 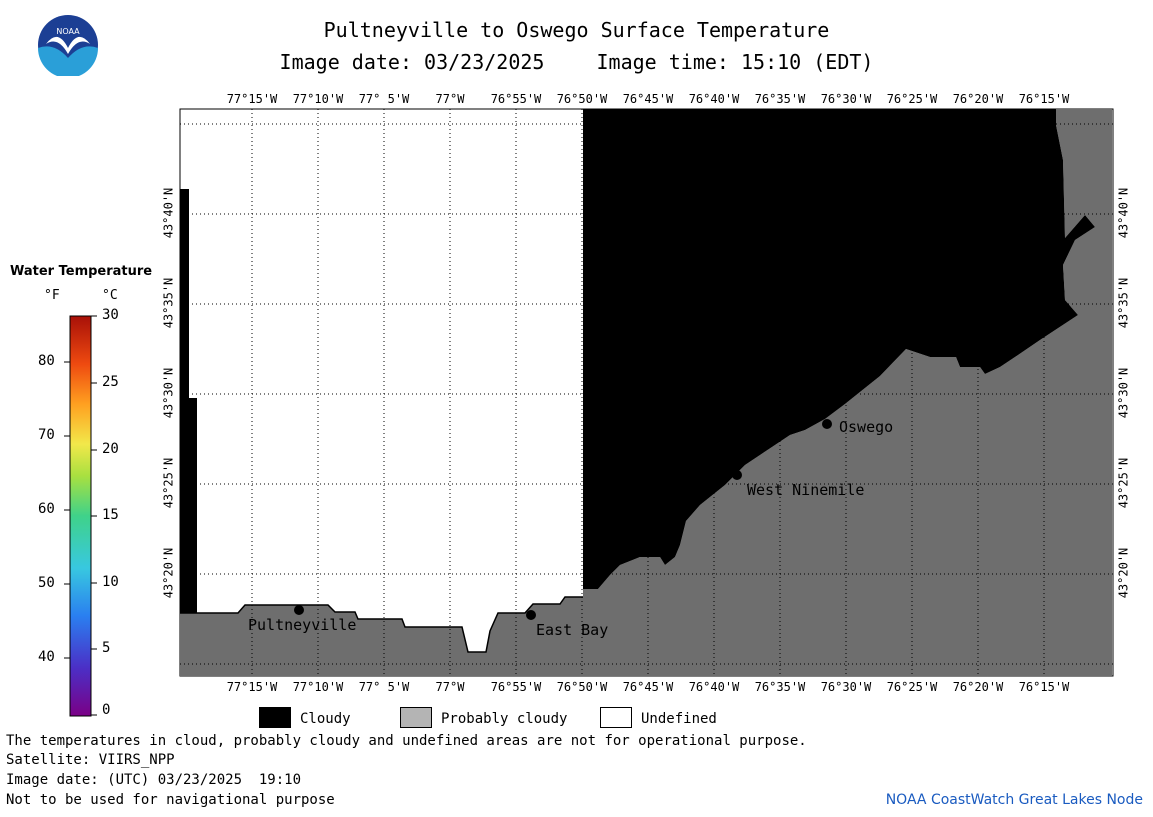 What do you see at coordinates (616, 717) in the screenshot?
I see `legend-swatch-undefined` at bounding box center [616, 717].